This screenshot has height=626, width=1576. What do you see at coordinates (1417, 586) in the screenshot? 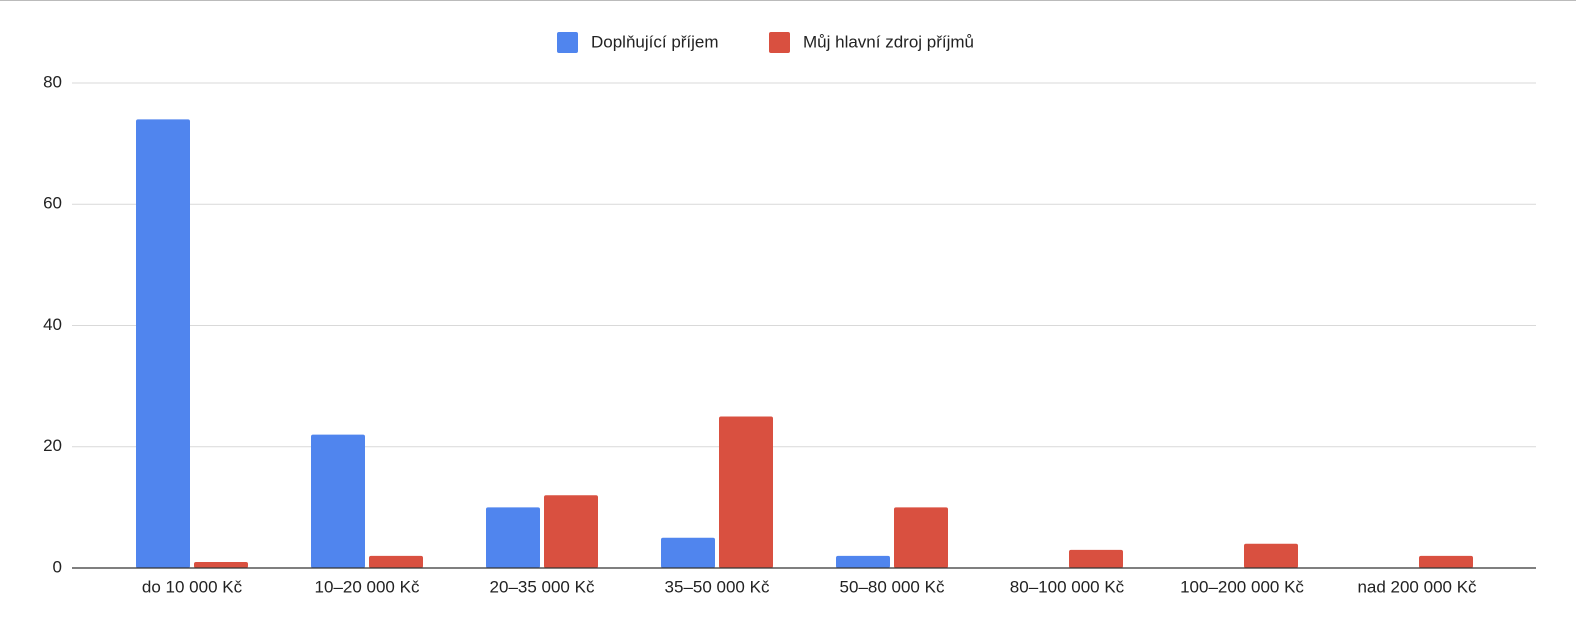
I see `x-tick-label: nad 200 000 Kč` at bounding box center [1417, 586].